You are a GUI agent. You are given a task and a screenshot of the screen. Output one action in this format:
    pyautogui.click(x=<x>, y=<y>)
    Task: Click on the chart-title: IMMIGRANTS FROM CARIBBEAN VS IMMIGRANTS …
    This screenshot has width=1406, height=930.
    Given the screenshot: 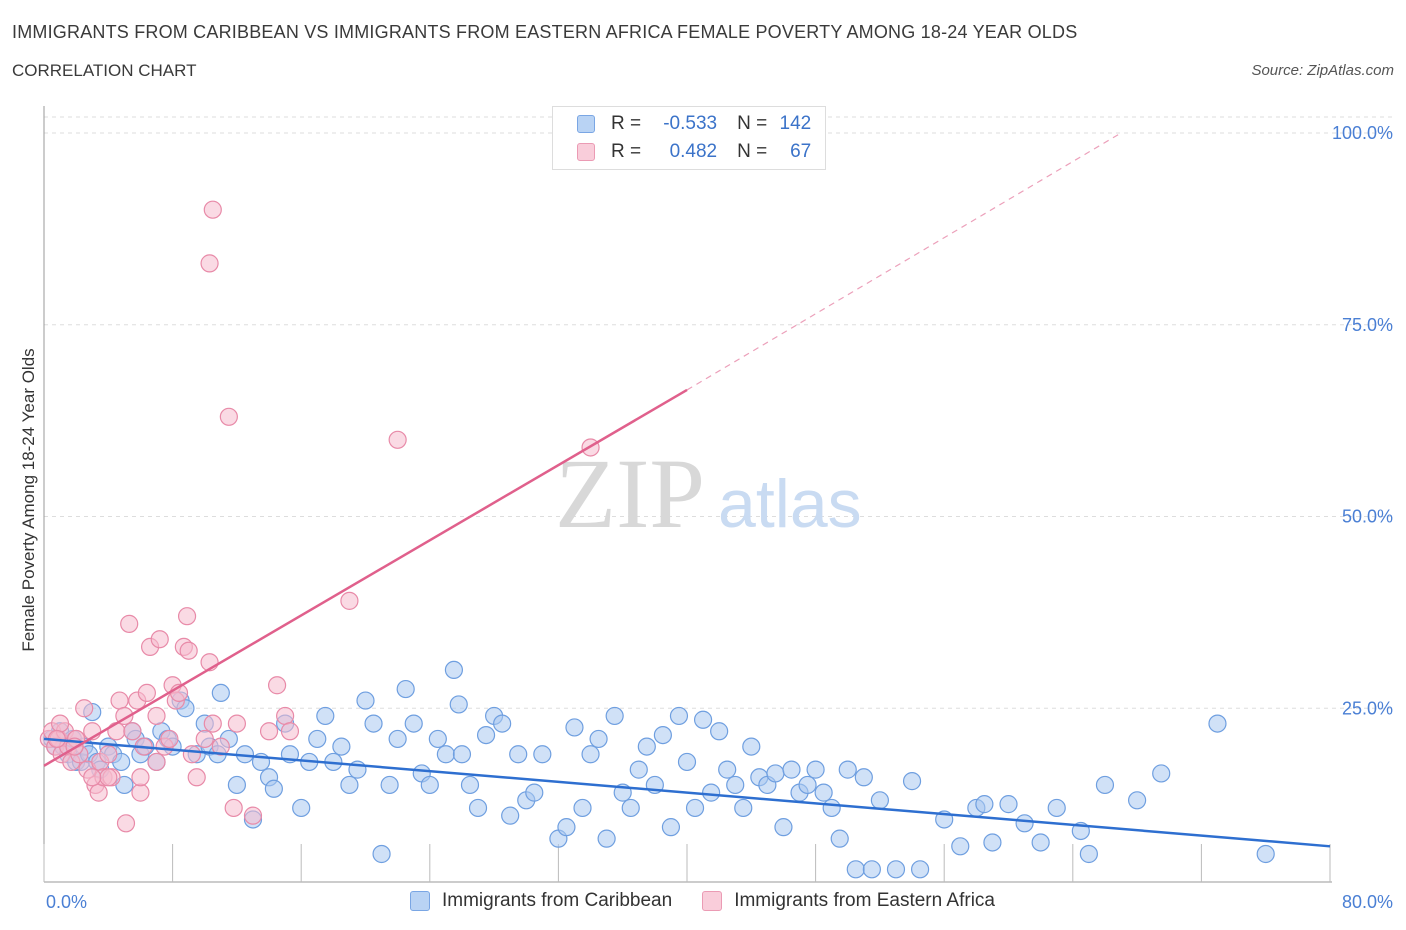 What is the action you would take?
    pyautogui.click(x=545, y=32)
    